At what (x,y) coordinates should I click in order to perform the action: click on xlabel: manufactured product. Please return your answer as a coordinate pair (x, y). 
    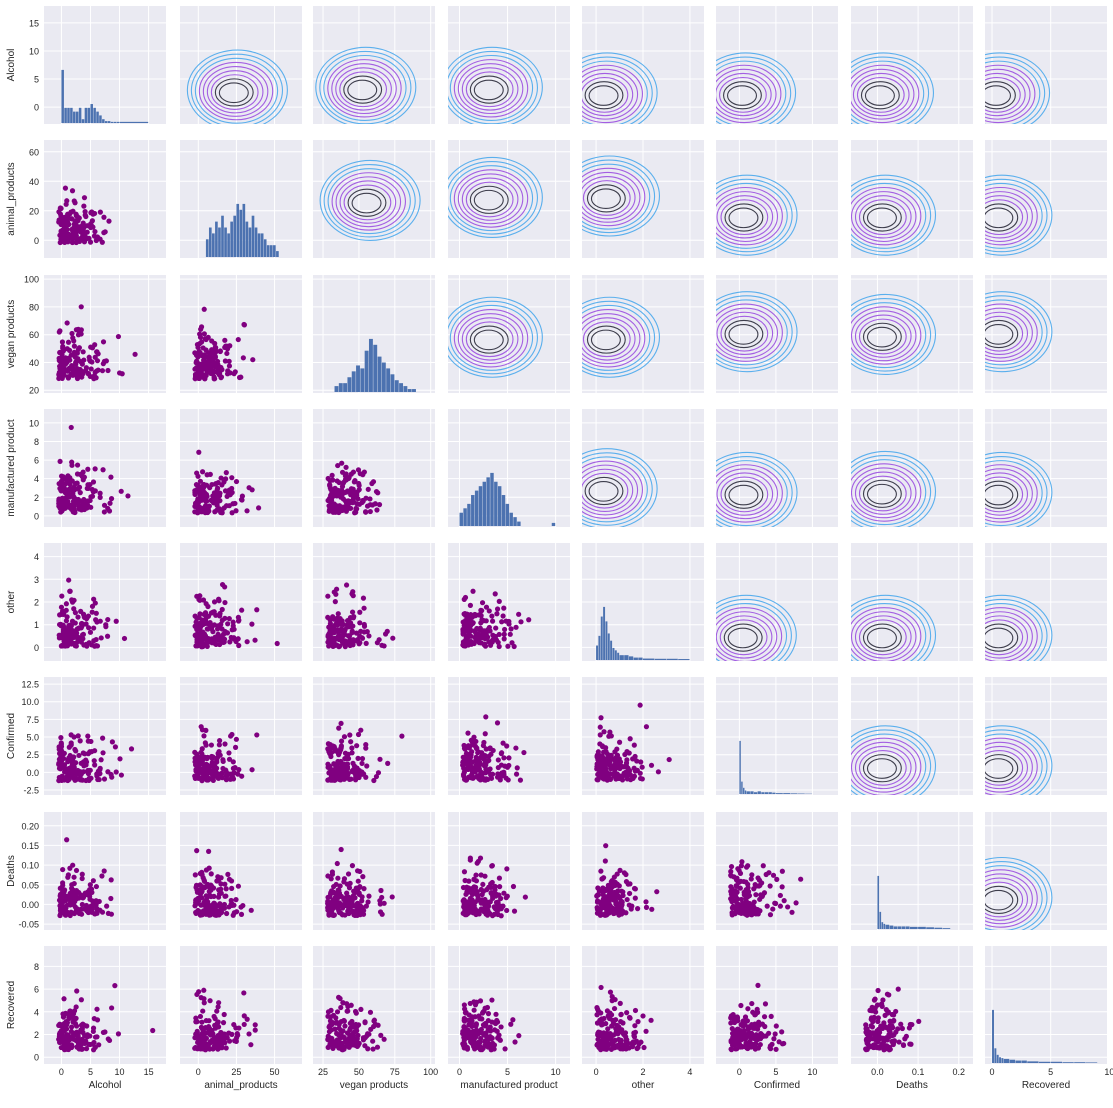
    Looking at the image, I should click on (509, 1085).